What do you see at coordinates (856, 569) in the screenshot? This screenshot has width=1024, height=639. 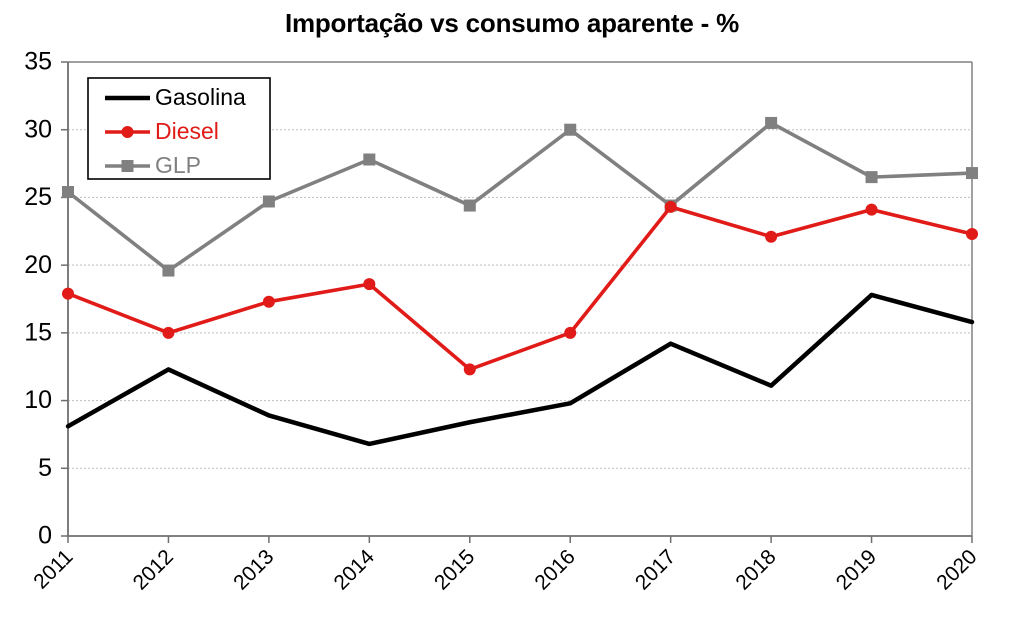 I see `x-tick-label: 2019` at bounding box center [856, 569].